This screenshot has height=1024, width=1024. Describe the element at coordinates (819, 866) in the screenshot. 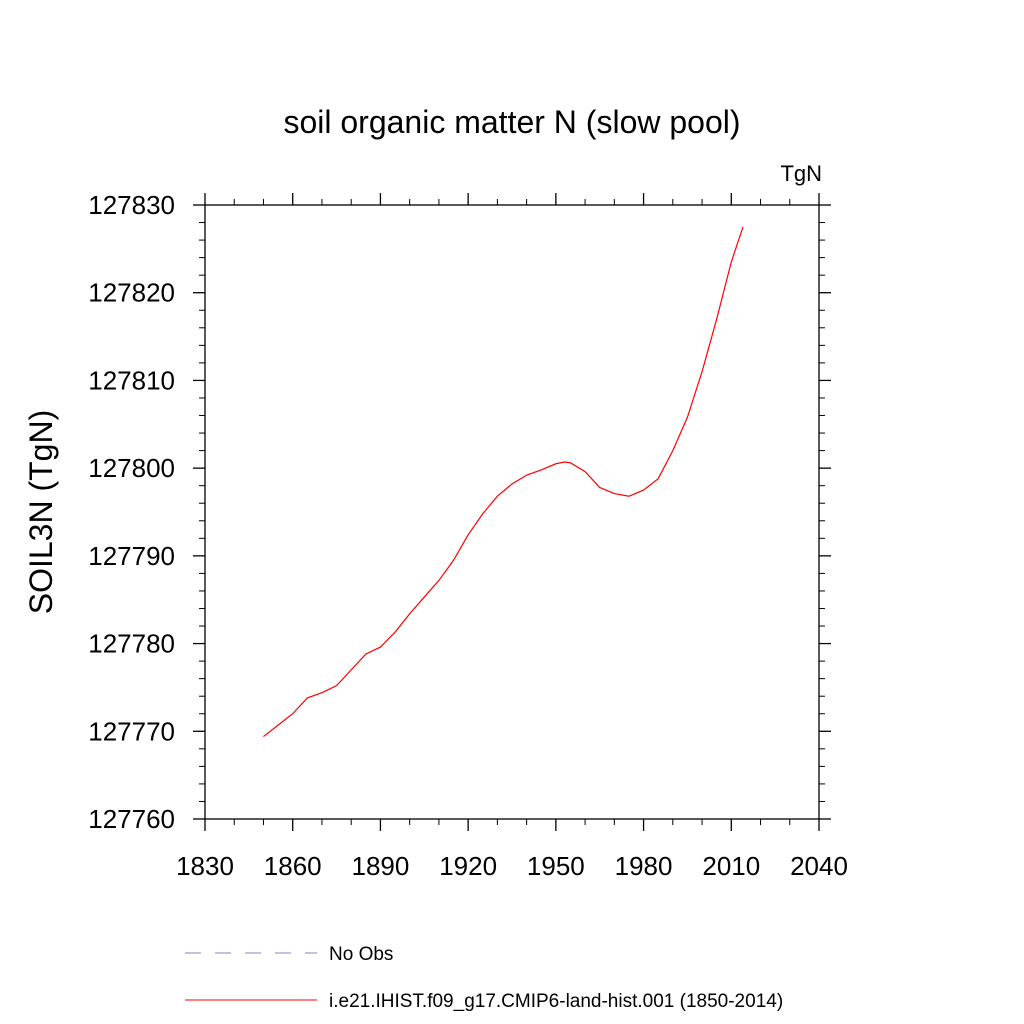

I see `x-tick-label: 2040` at that location.